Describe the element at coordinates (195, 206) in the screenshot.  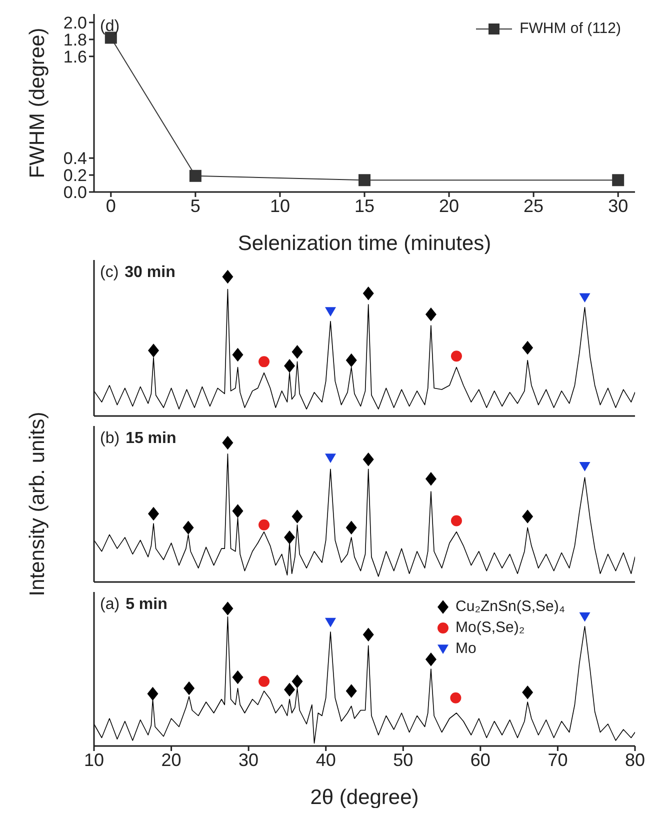
I see `x-tick-label: 5` at that location.